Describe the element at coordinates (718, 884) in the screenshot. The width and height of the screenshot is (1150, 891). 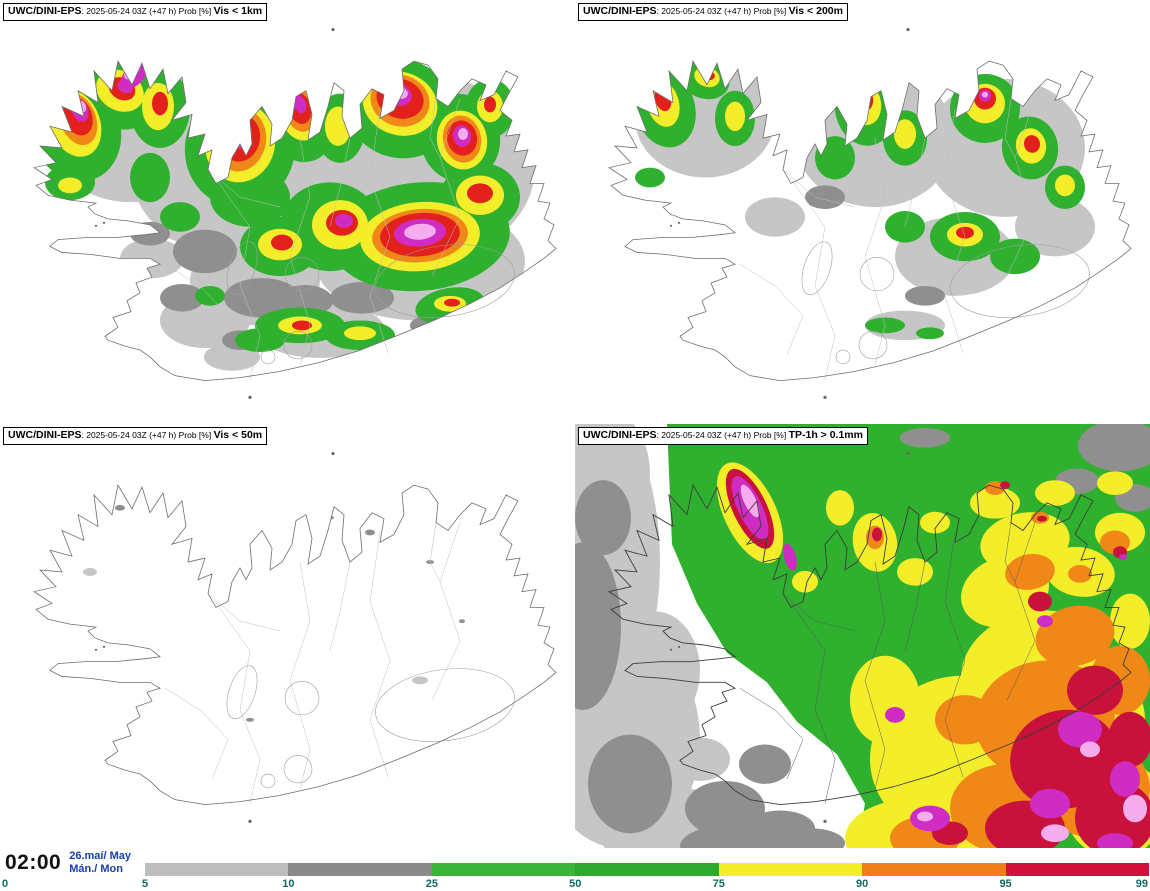
I see `colorbar-tick-75: 75` at that location.